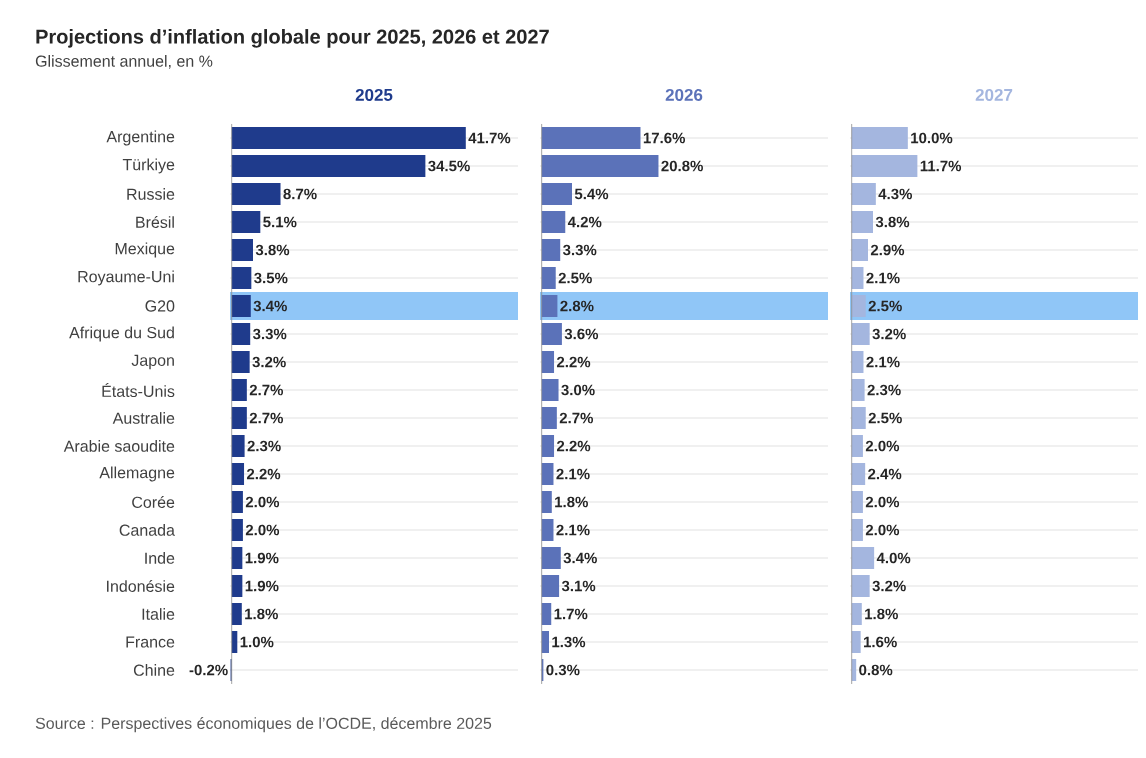 The width and height of the screenshot is (1146, 758). Describe the element at coordinates (932, 138) in the screenshot. I see `data-label: 10.0%` at that location.